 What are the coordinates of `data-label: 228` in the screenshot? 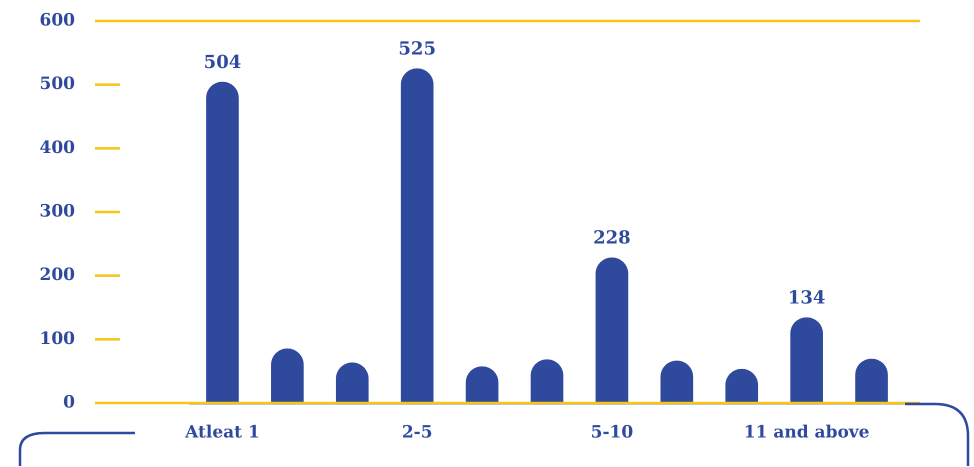 It's located at (612, 238).